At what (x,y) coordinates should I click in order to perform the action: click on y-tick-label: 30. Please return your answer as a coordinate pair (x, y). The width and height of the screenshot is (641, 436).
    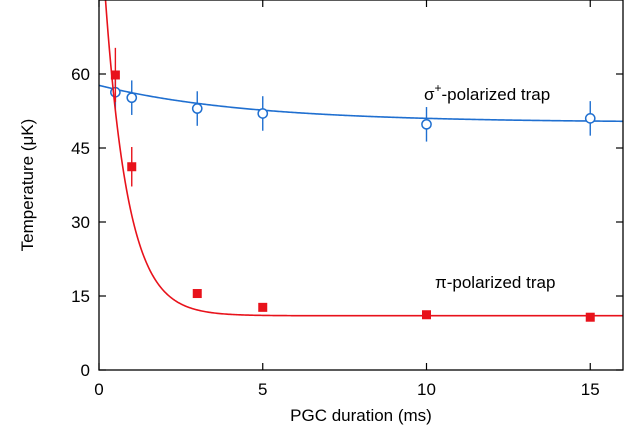
    Looking at the image, I should click on (80, 222).